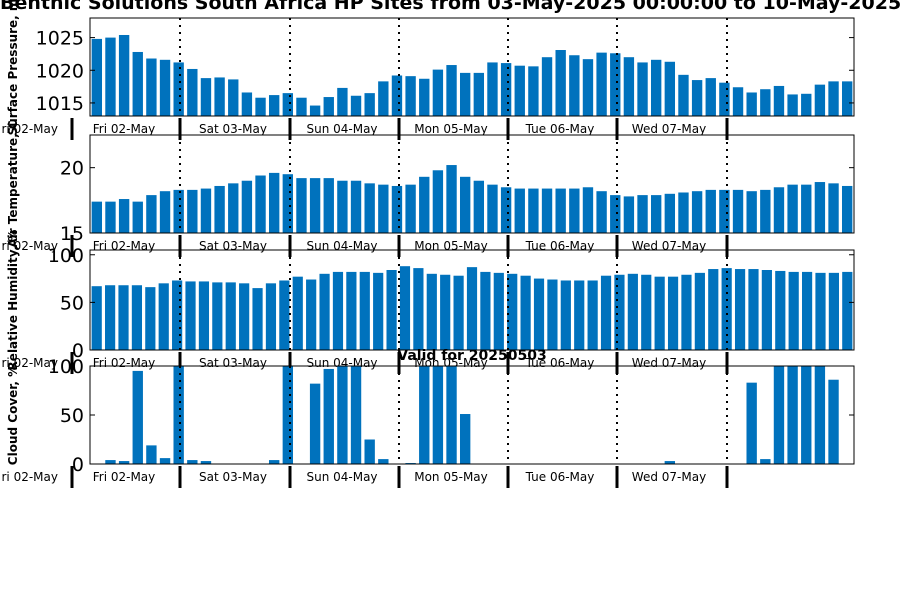 The height and width of the screenshot is (600, 900). I want to click on x-day-label: Mon 05-May, so click(451, 129).